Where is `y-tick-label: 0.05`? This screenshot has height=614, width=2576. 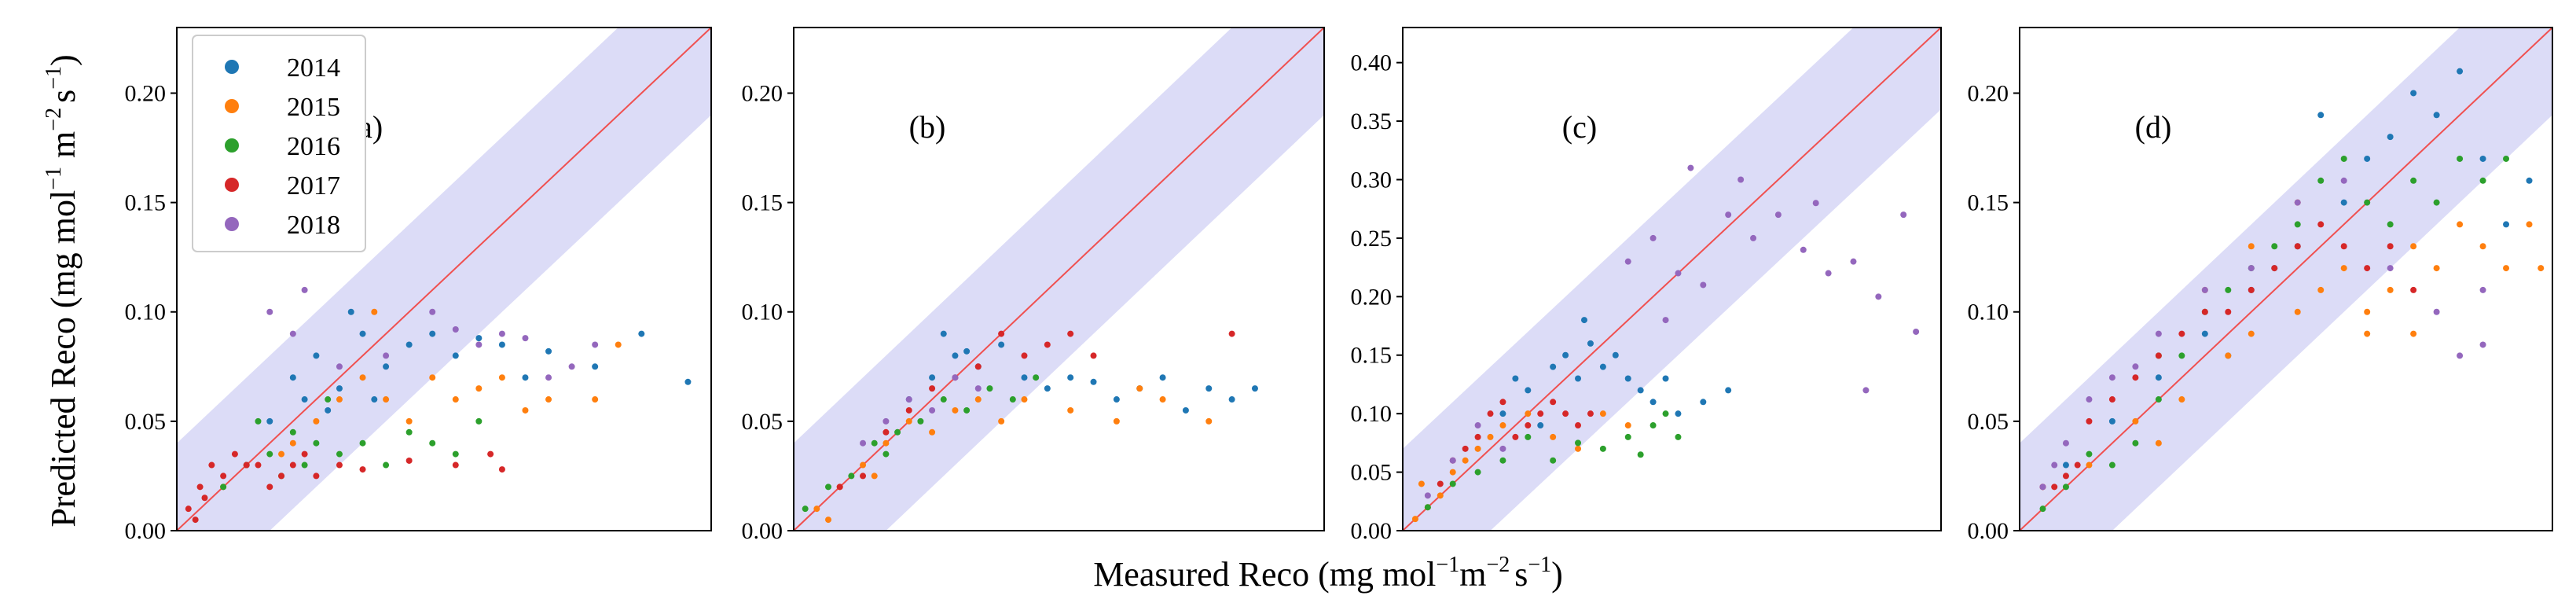
y-tick-label: 0.05 is located at coordinates (1988, 422).